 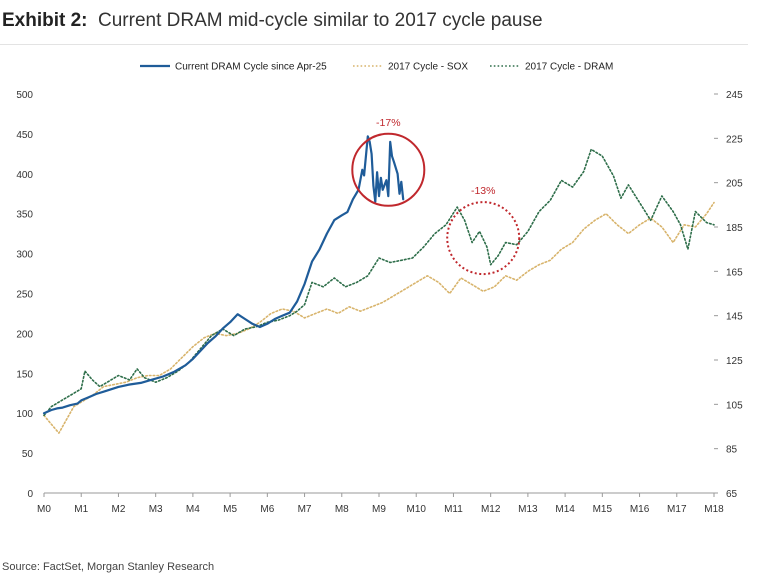 I want to click on x-tick-label: M14, so click(x=565, y=509).